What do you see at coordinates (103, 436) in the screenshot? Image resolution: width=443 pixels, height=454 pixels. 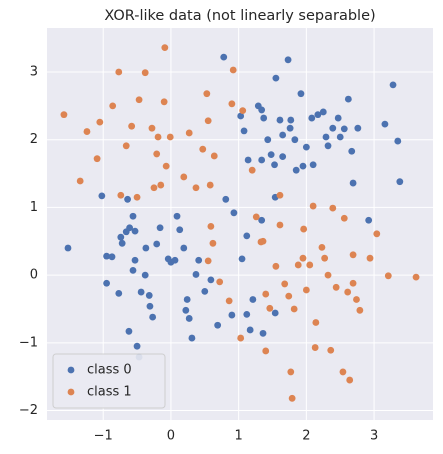 I see `x-tick-label: −1` at bounding box center [103, 436].